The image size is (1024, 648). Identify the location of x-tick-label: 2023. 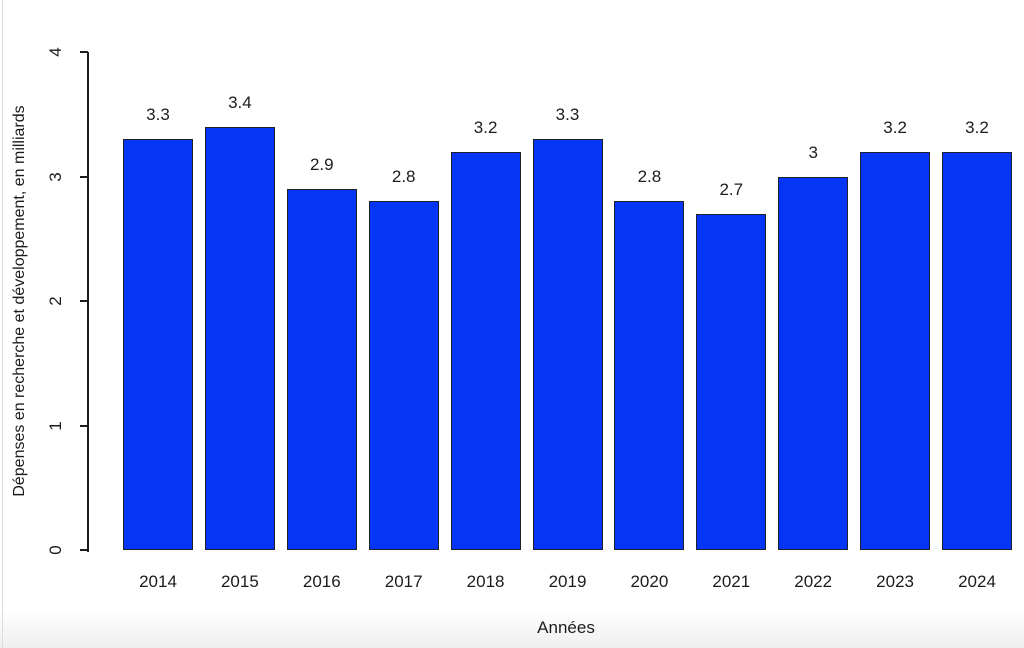
(895, 581).